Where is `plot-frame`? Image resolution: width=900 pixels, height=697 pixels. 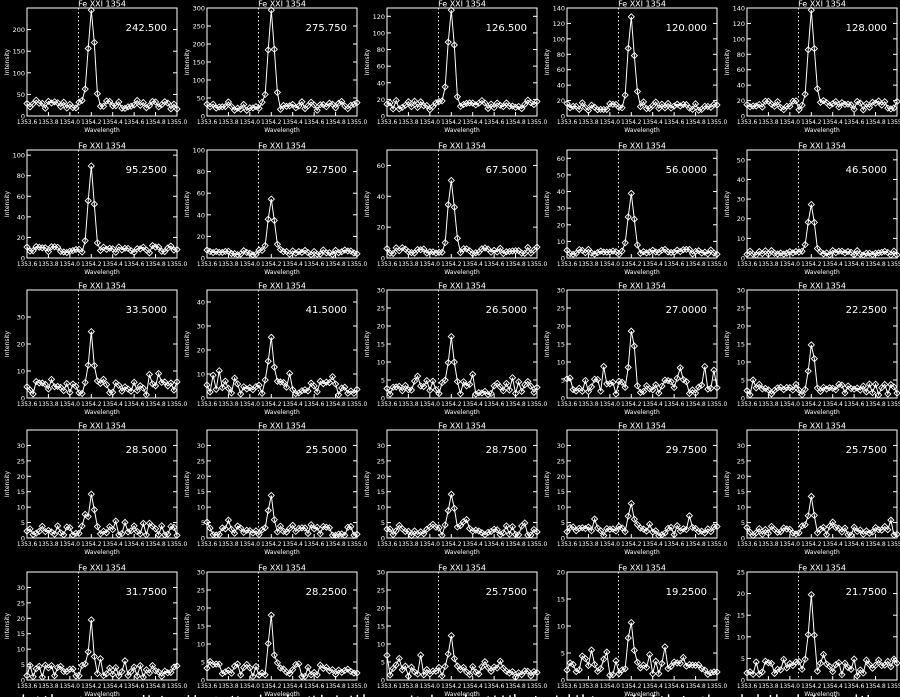
plot-frame is located at coordinates (462, 204).